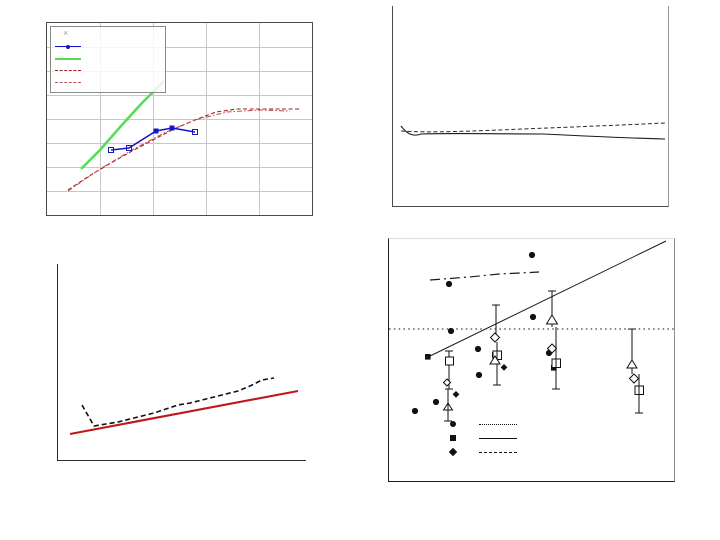 The height and width of the screenshot is (540, 720). What do you see at coordinates (498, 439) in the screenshot?
I see `solid-line-icon` at bounding box center [498, 439].